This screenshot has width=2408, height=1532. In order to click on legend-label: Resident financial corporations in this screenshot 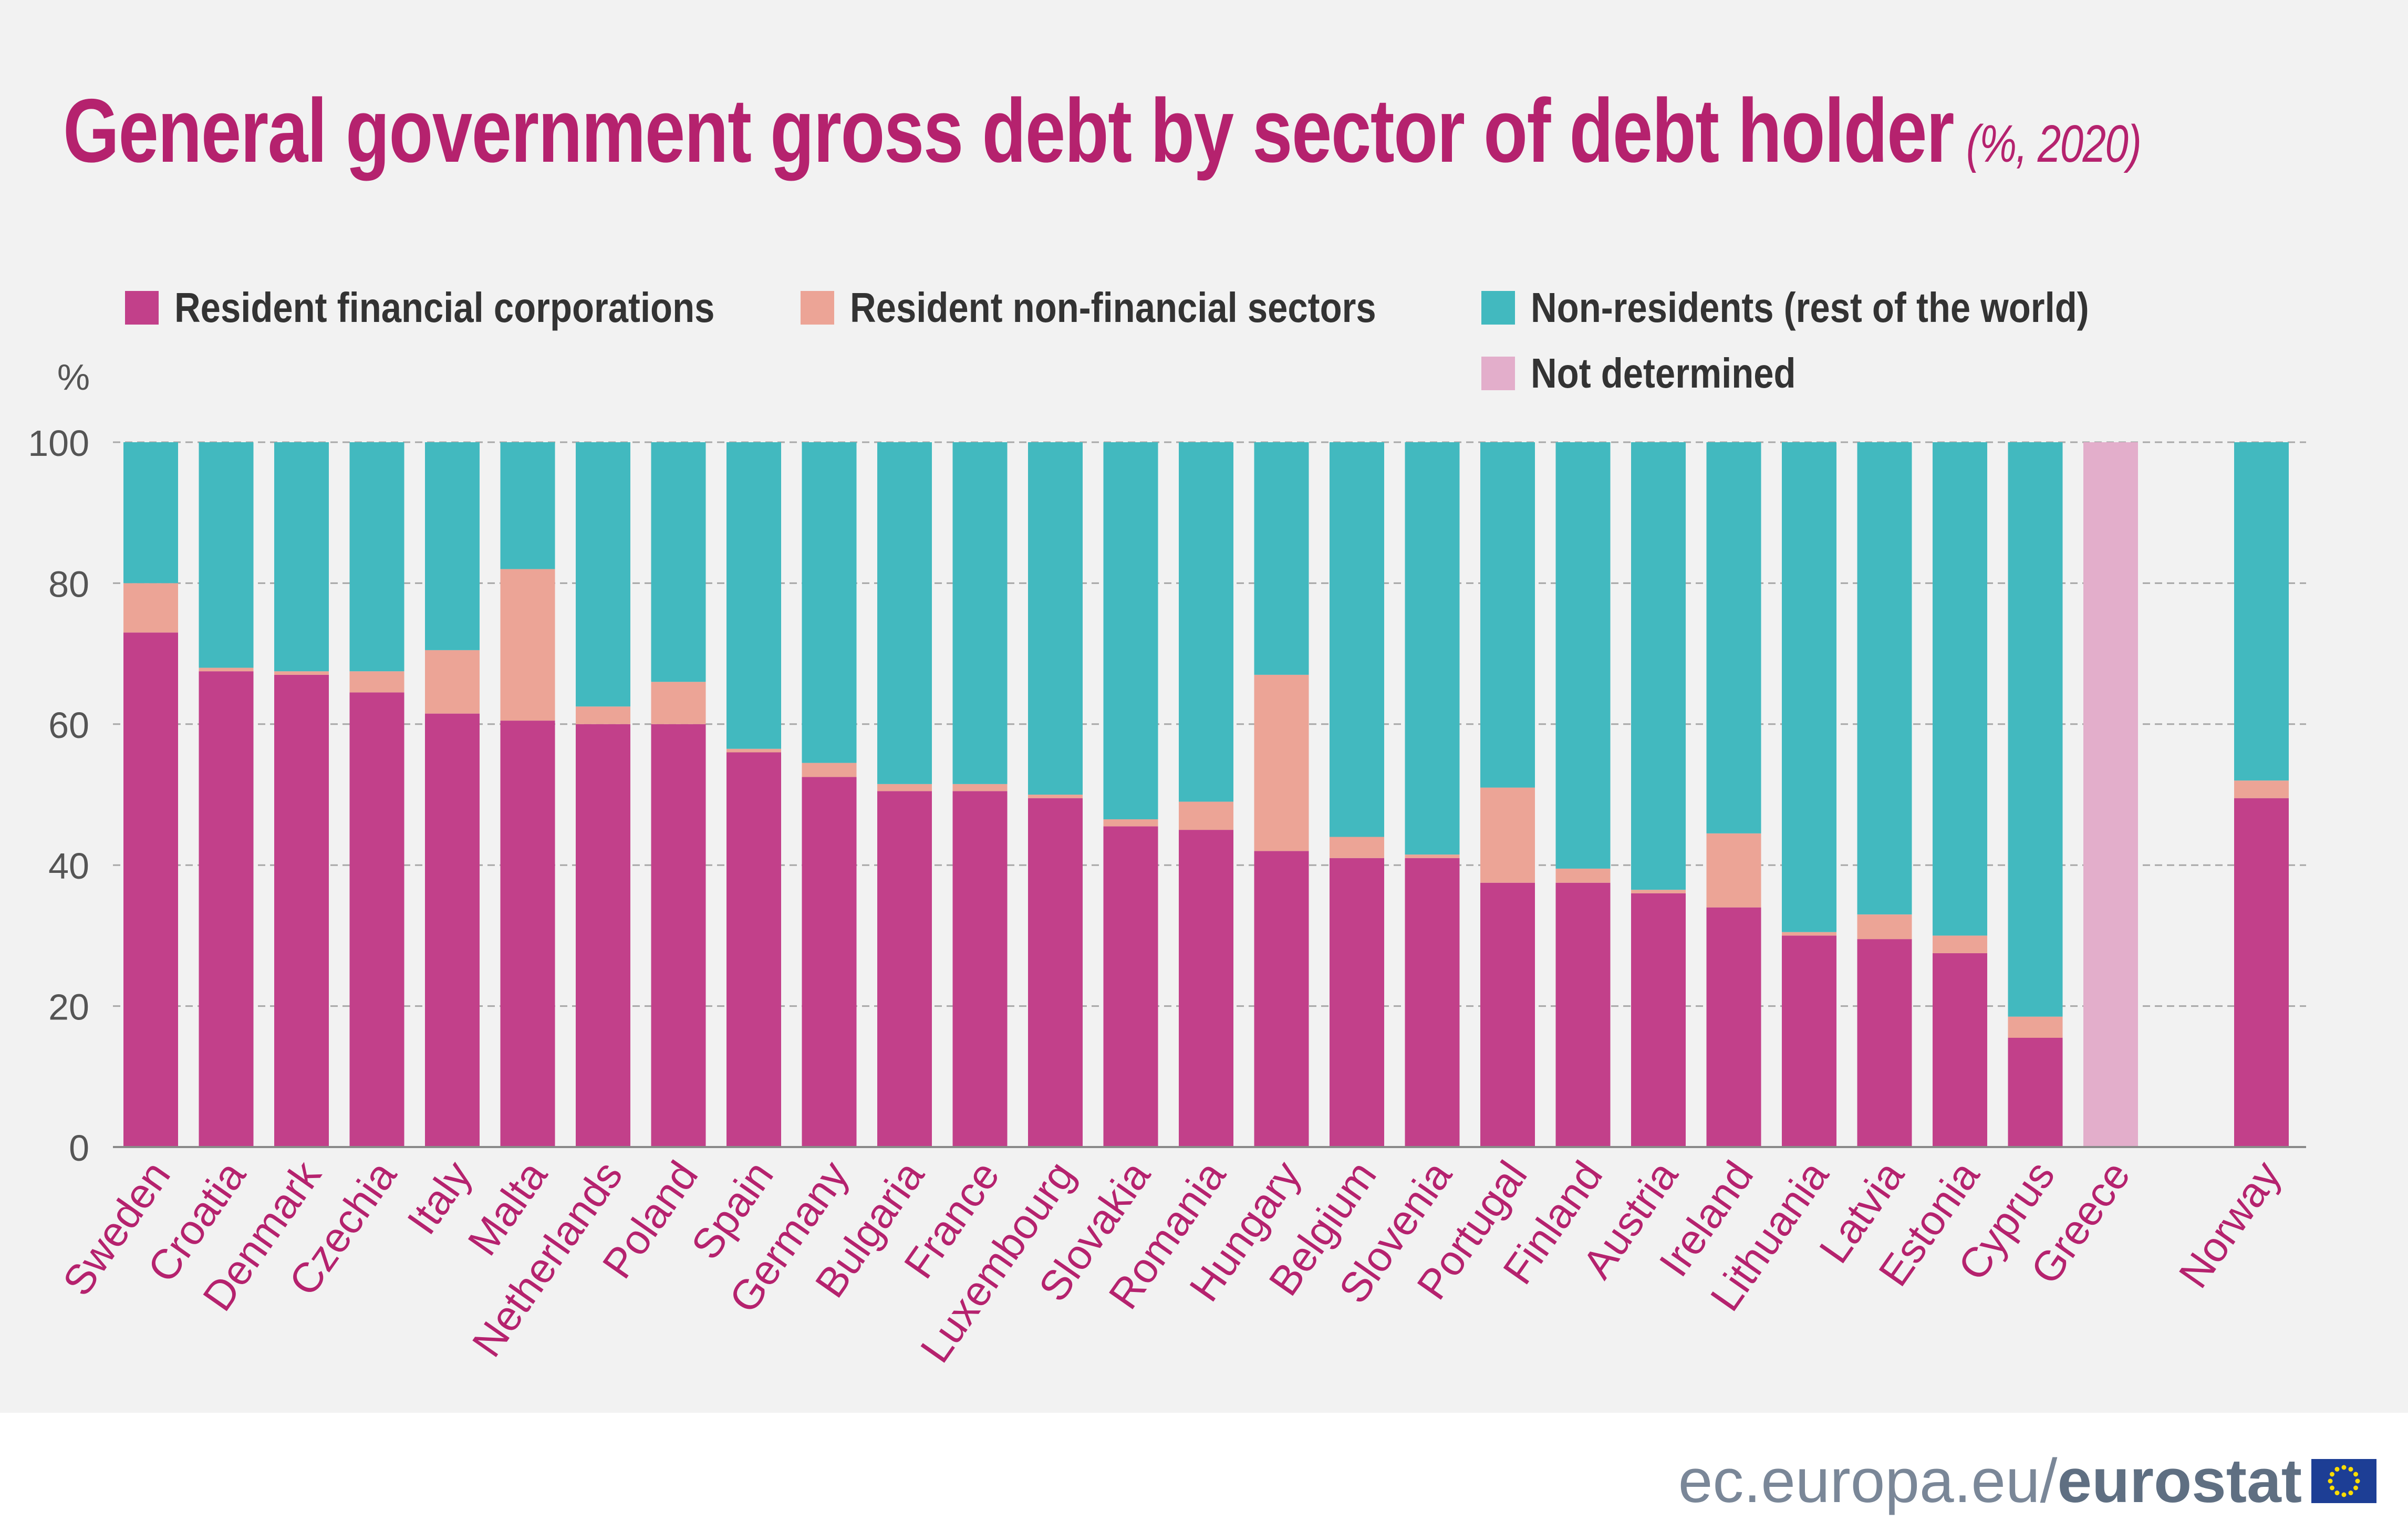, I will do `click(444, 307)`.